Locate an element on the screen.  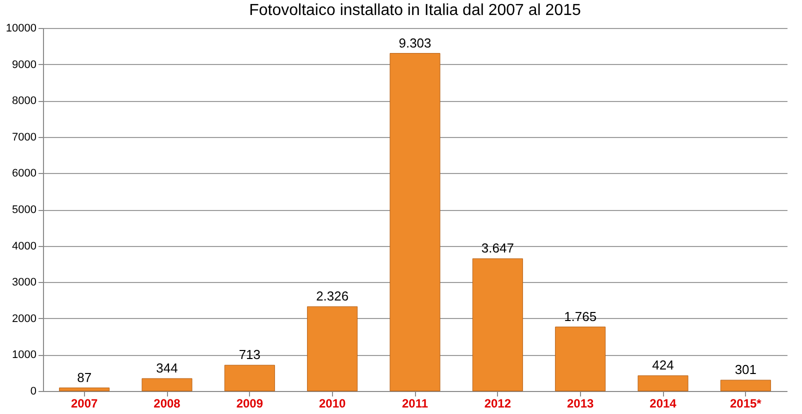
x-tick-label: 2013 is located at coordinates (580, 403).